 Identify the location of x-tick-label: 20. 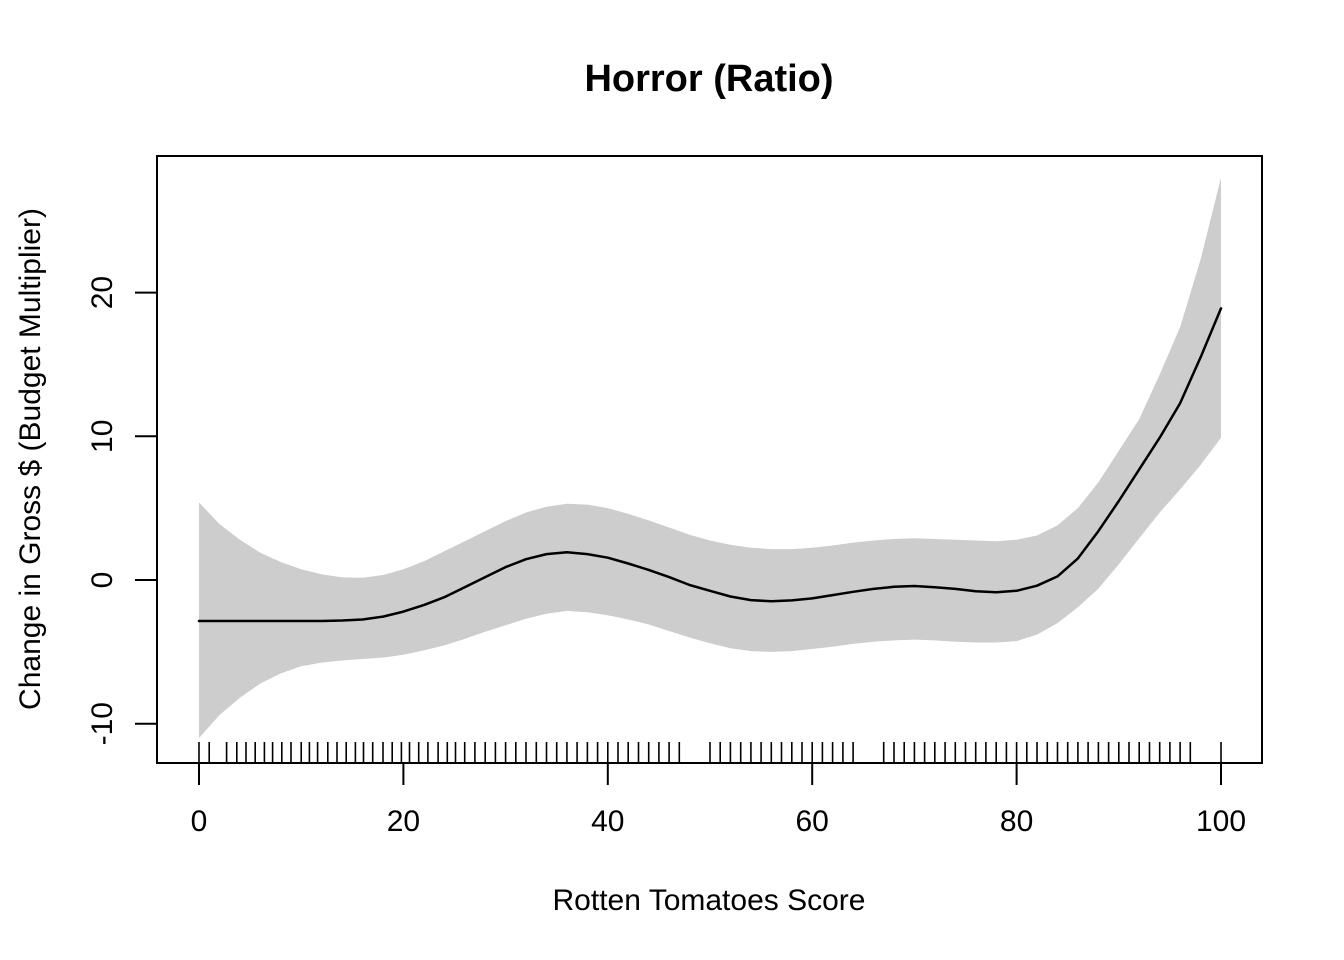
(403, 821).